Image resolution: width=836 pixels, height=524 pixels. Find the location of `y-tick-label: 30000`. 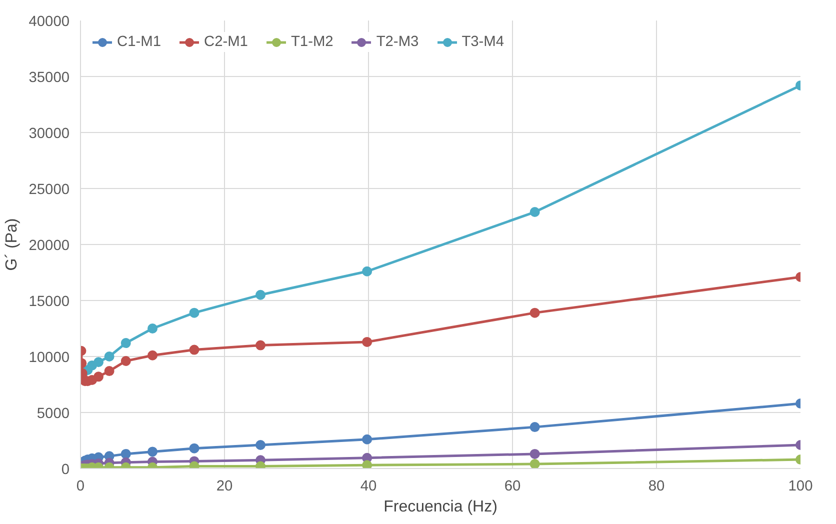

y-tick-label: 30000 is located at coordinates (49, 134).